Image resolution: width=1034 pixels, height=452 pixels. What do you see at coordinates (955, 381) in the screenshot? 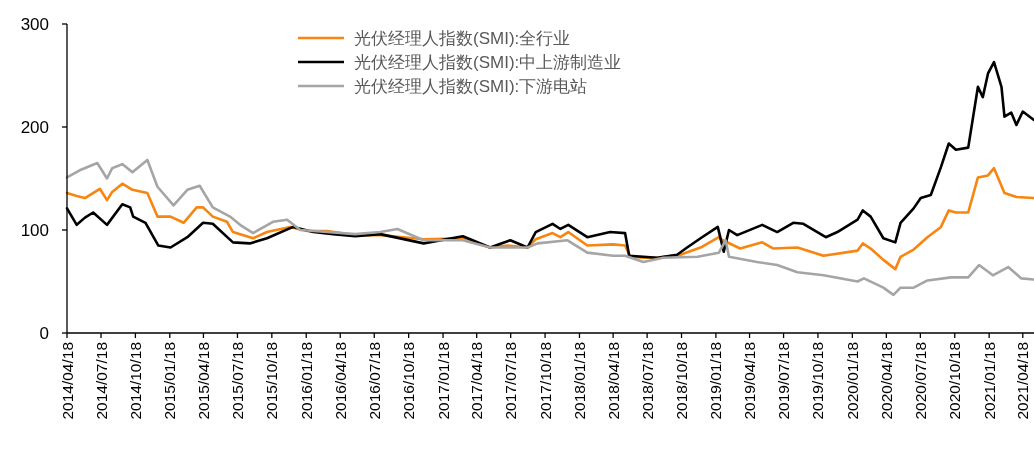
I see `x-tick-label: 2020/10/18` at bounding box center [955, 381].